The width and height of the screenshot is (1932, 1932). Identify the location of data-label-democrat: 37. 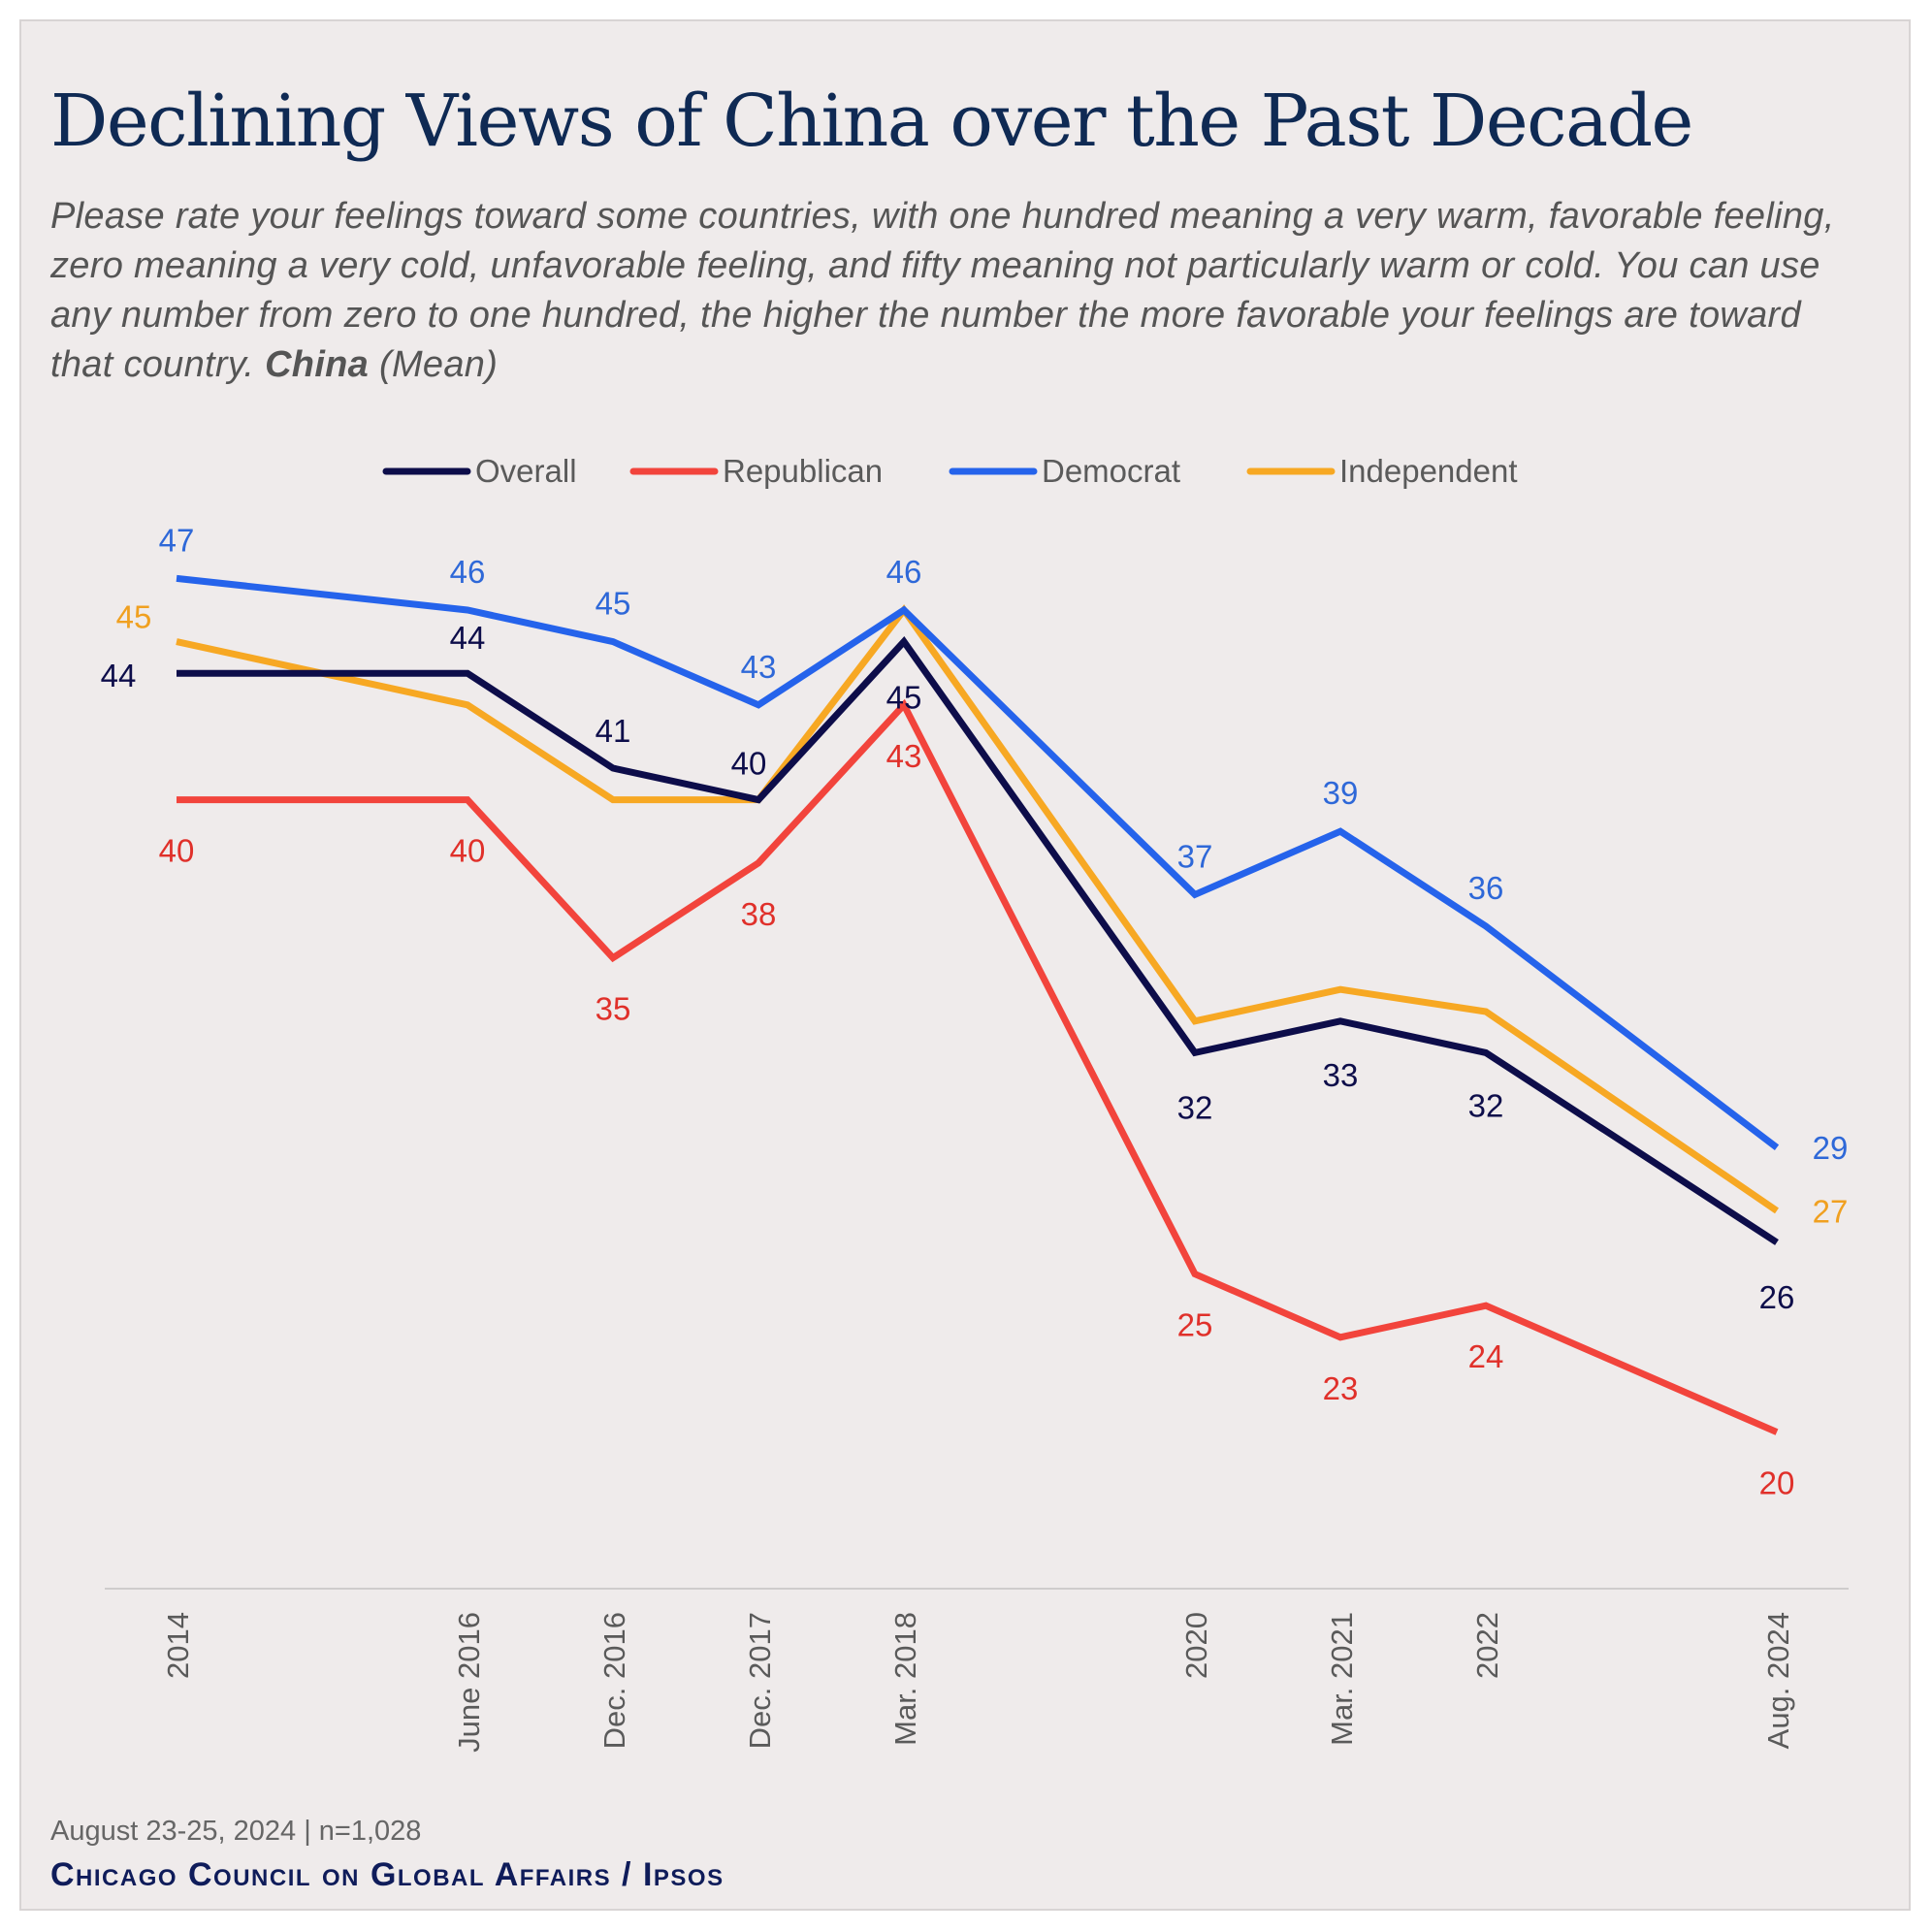
(1195, 856).